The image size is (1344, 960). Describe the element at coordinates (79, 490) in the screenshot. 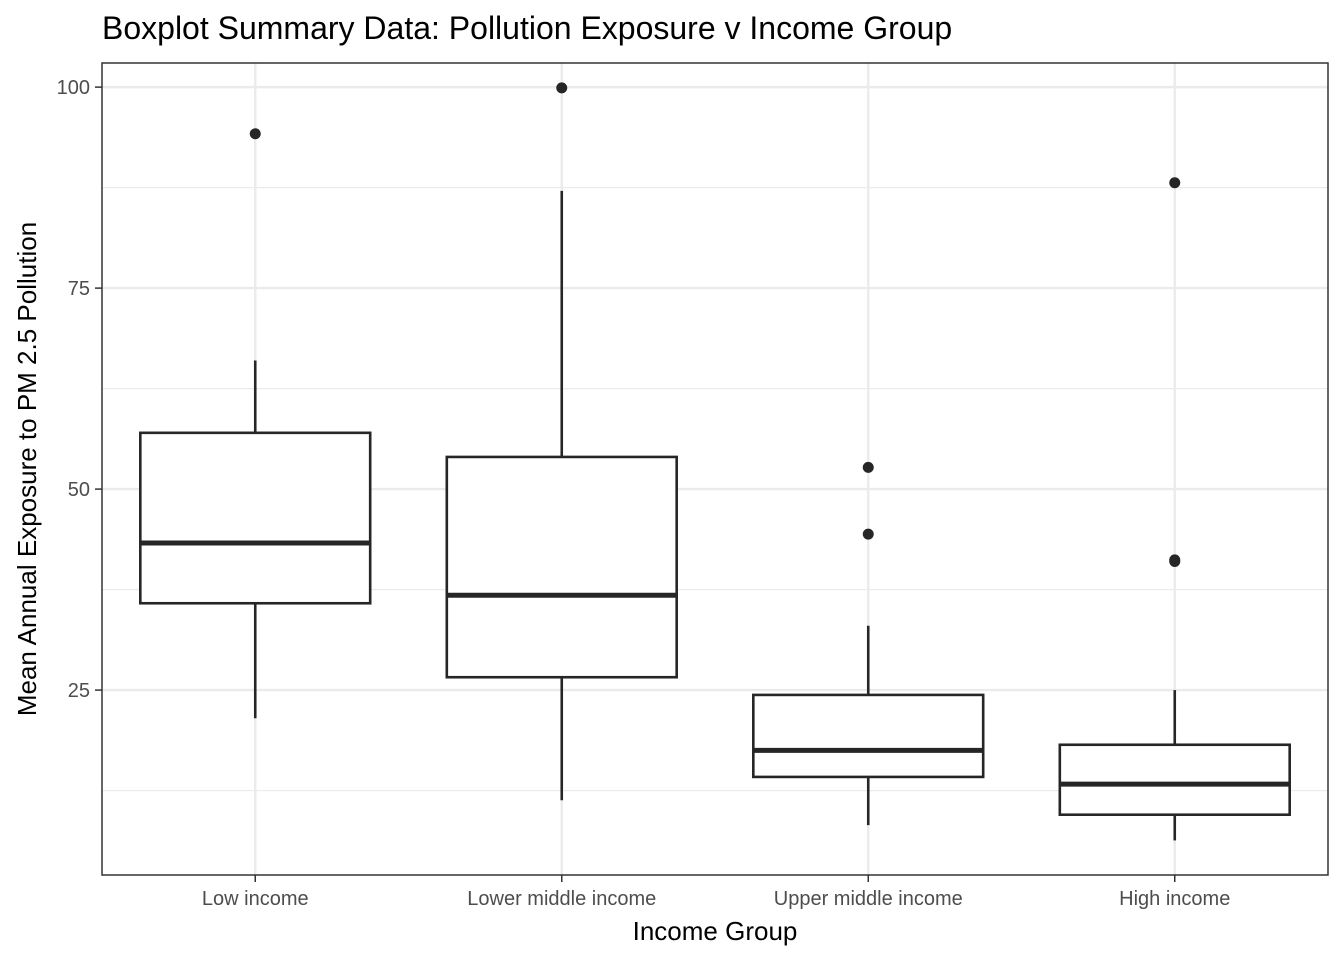

I see `y-tick-label: 50` at that location.